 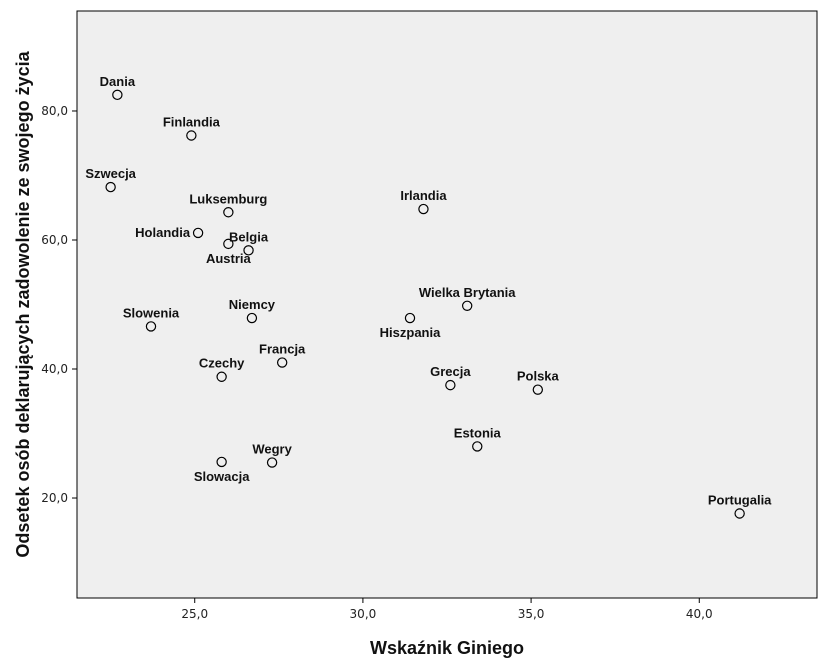 I want to click on point-label: Portugalia, so click(x=740, y=499).